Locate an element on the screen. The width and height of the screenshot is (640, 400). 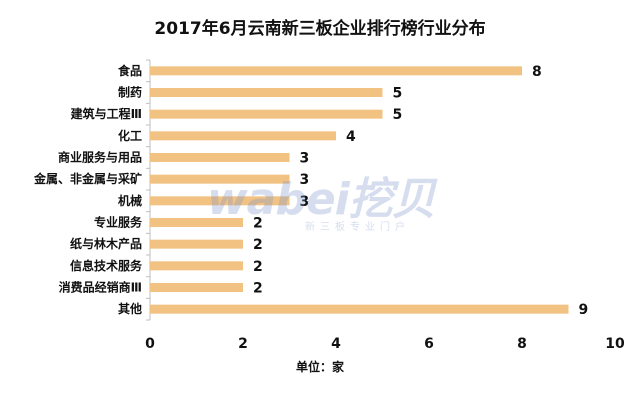
x-tick-label: 10 is located at coordinates (615, 344).